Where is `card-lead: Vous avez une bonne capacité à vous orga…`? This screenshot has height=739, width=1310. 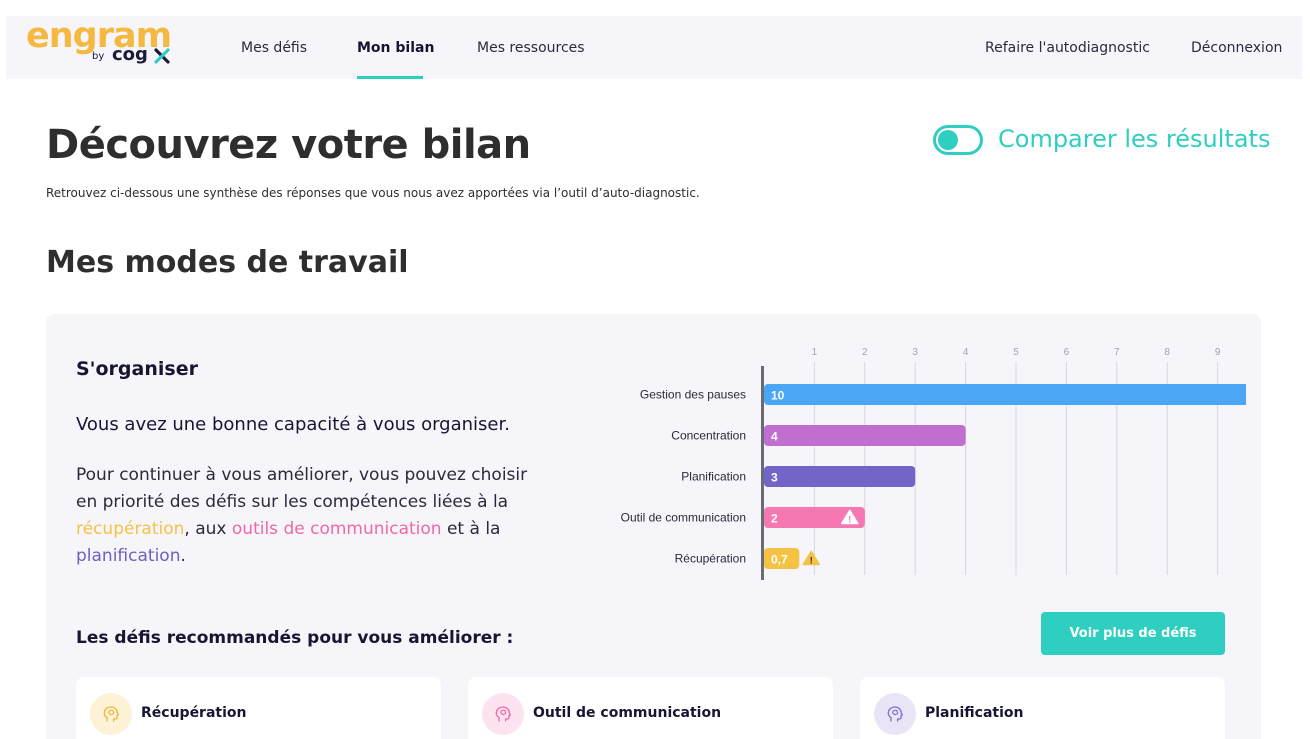
card-lead: Vous avez une bonne capacité à vous orga… is located at coordinates (293, 424).